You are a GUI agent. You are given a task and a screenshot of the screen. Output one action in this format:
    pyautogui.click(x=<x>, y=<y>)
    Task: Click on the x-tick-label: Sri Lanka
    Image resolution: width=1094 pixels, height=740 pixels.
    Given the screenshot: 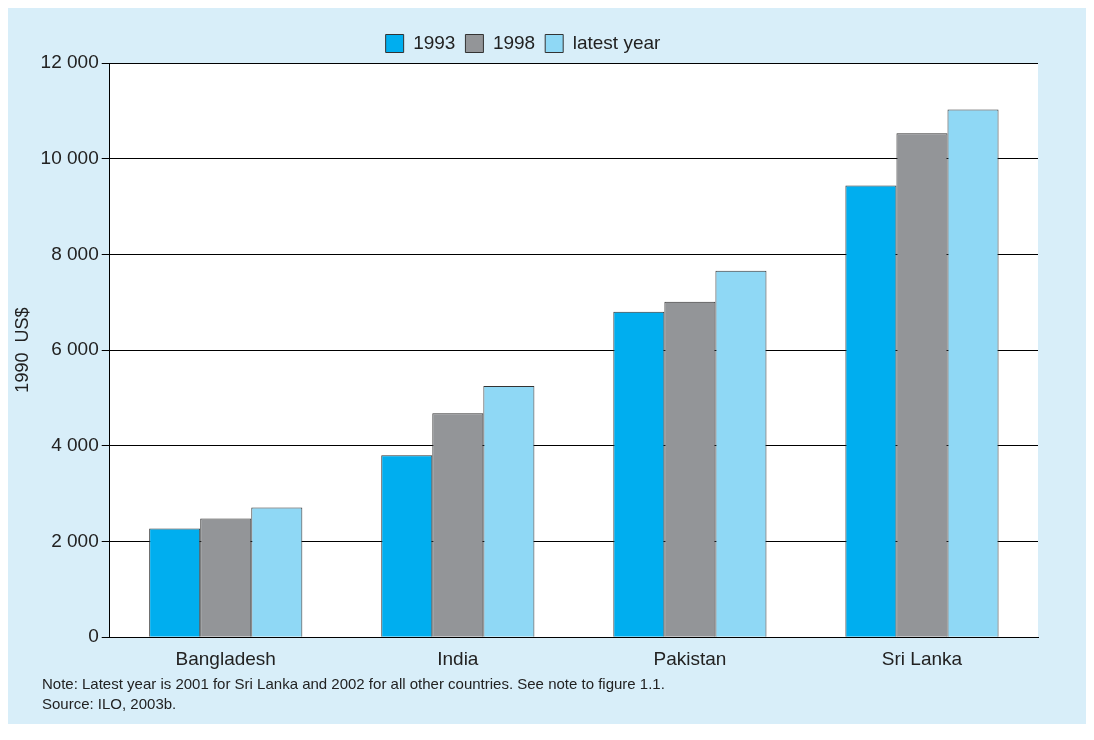 What is the action you would take?
    pyautogui.click(x=922, y=658)
    